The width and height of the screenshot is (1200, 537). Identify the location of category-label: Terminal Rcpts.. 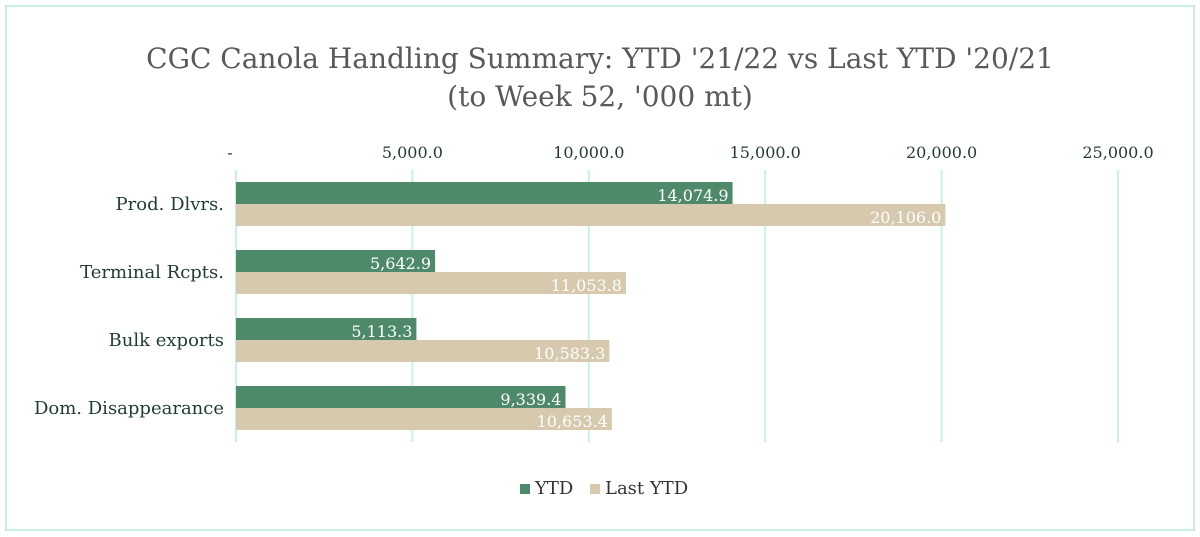
(152, 272).